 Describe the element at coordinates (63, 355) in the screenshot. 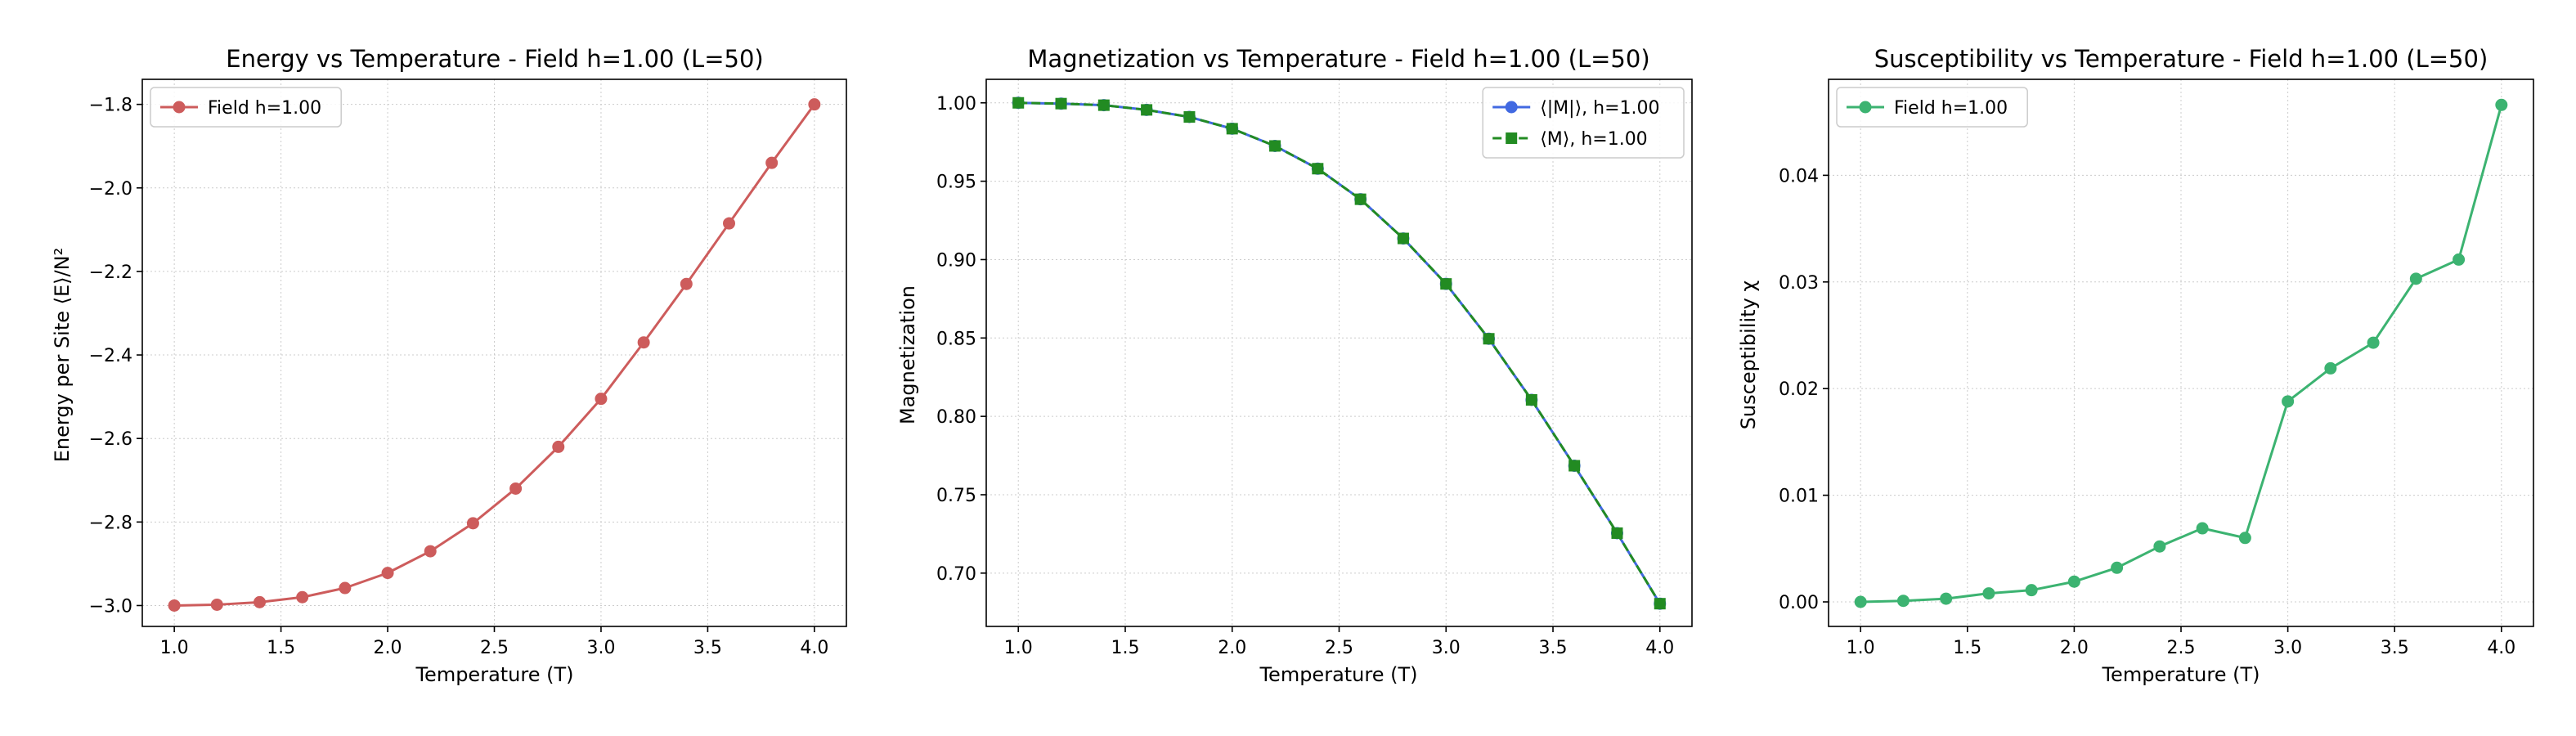

I see `energy-y-axis-label: Energy per Site ⟨E⟩/N²` at that location.